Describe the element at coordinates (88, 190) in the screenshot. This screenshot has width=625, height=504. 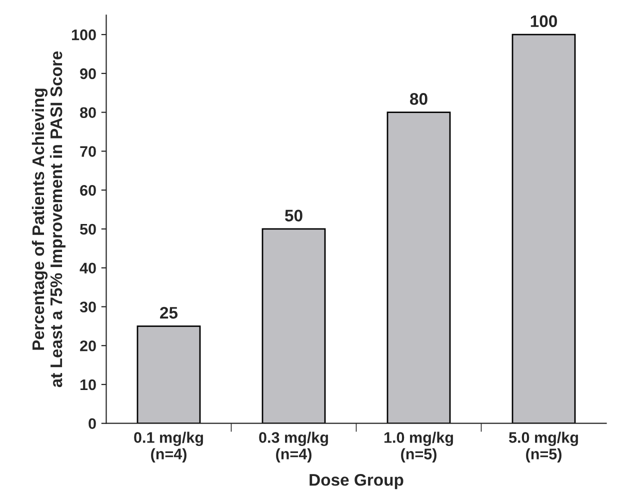
I see `y-tick-label: 60` at that location.